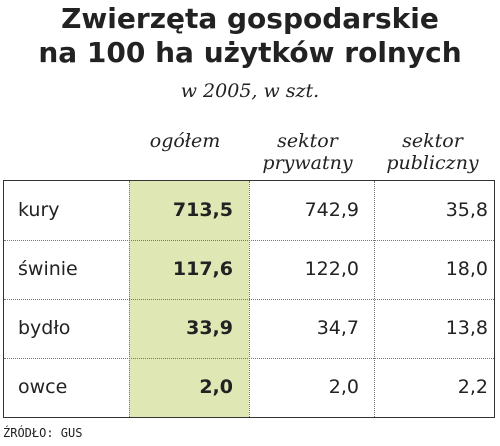 This screenshot has height=446, width=500. I want to click on column-header-private-line-1: sektor, so click(307, 141).